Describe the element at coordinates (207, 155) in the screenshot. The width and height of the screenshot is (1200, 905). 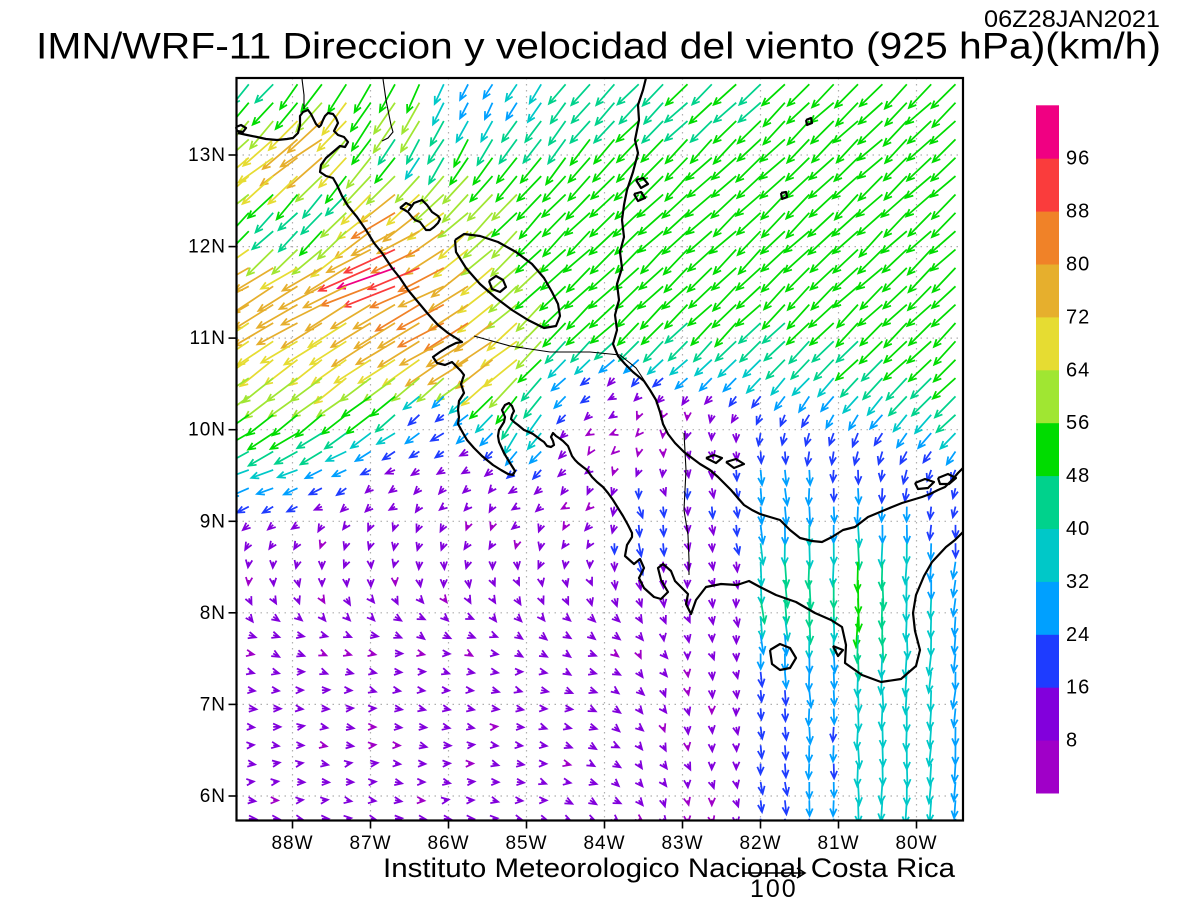
I see `svg-text: 13N` at that location.